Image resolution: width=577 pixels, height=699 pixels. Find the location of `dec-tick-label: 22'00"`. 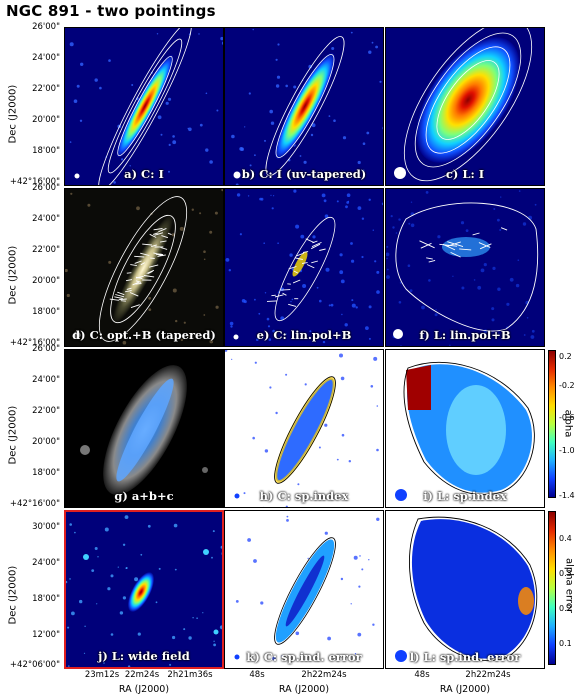

dec-tick-label: 22'00" is located at coordinates (46, 411).